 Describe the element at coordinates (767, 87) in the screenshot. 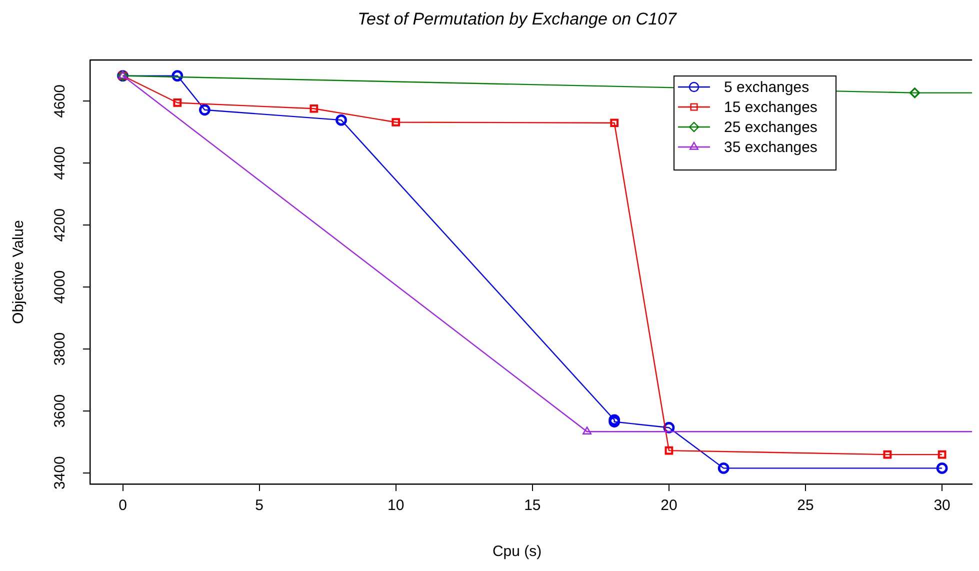

I see `legend-label: 5 exchanges` at that location.